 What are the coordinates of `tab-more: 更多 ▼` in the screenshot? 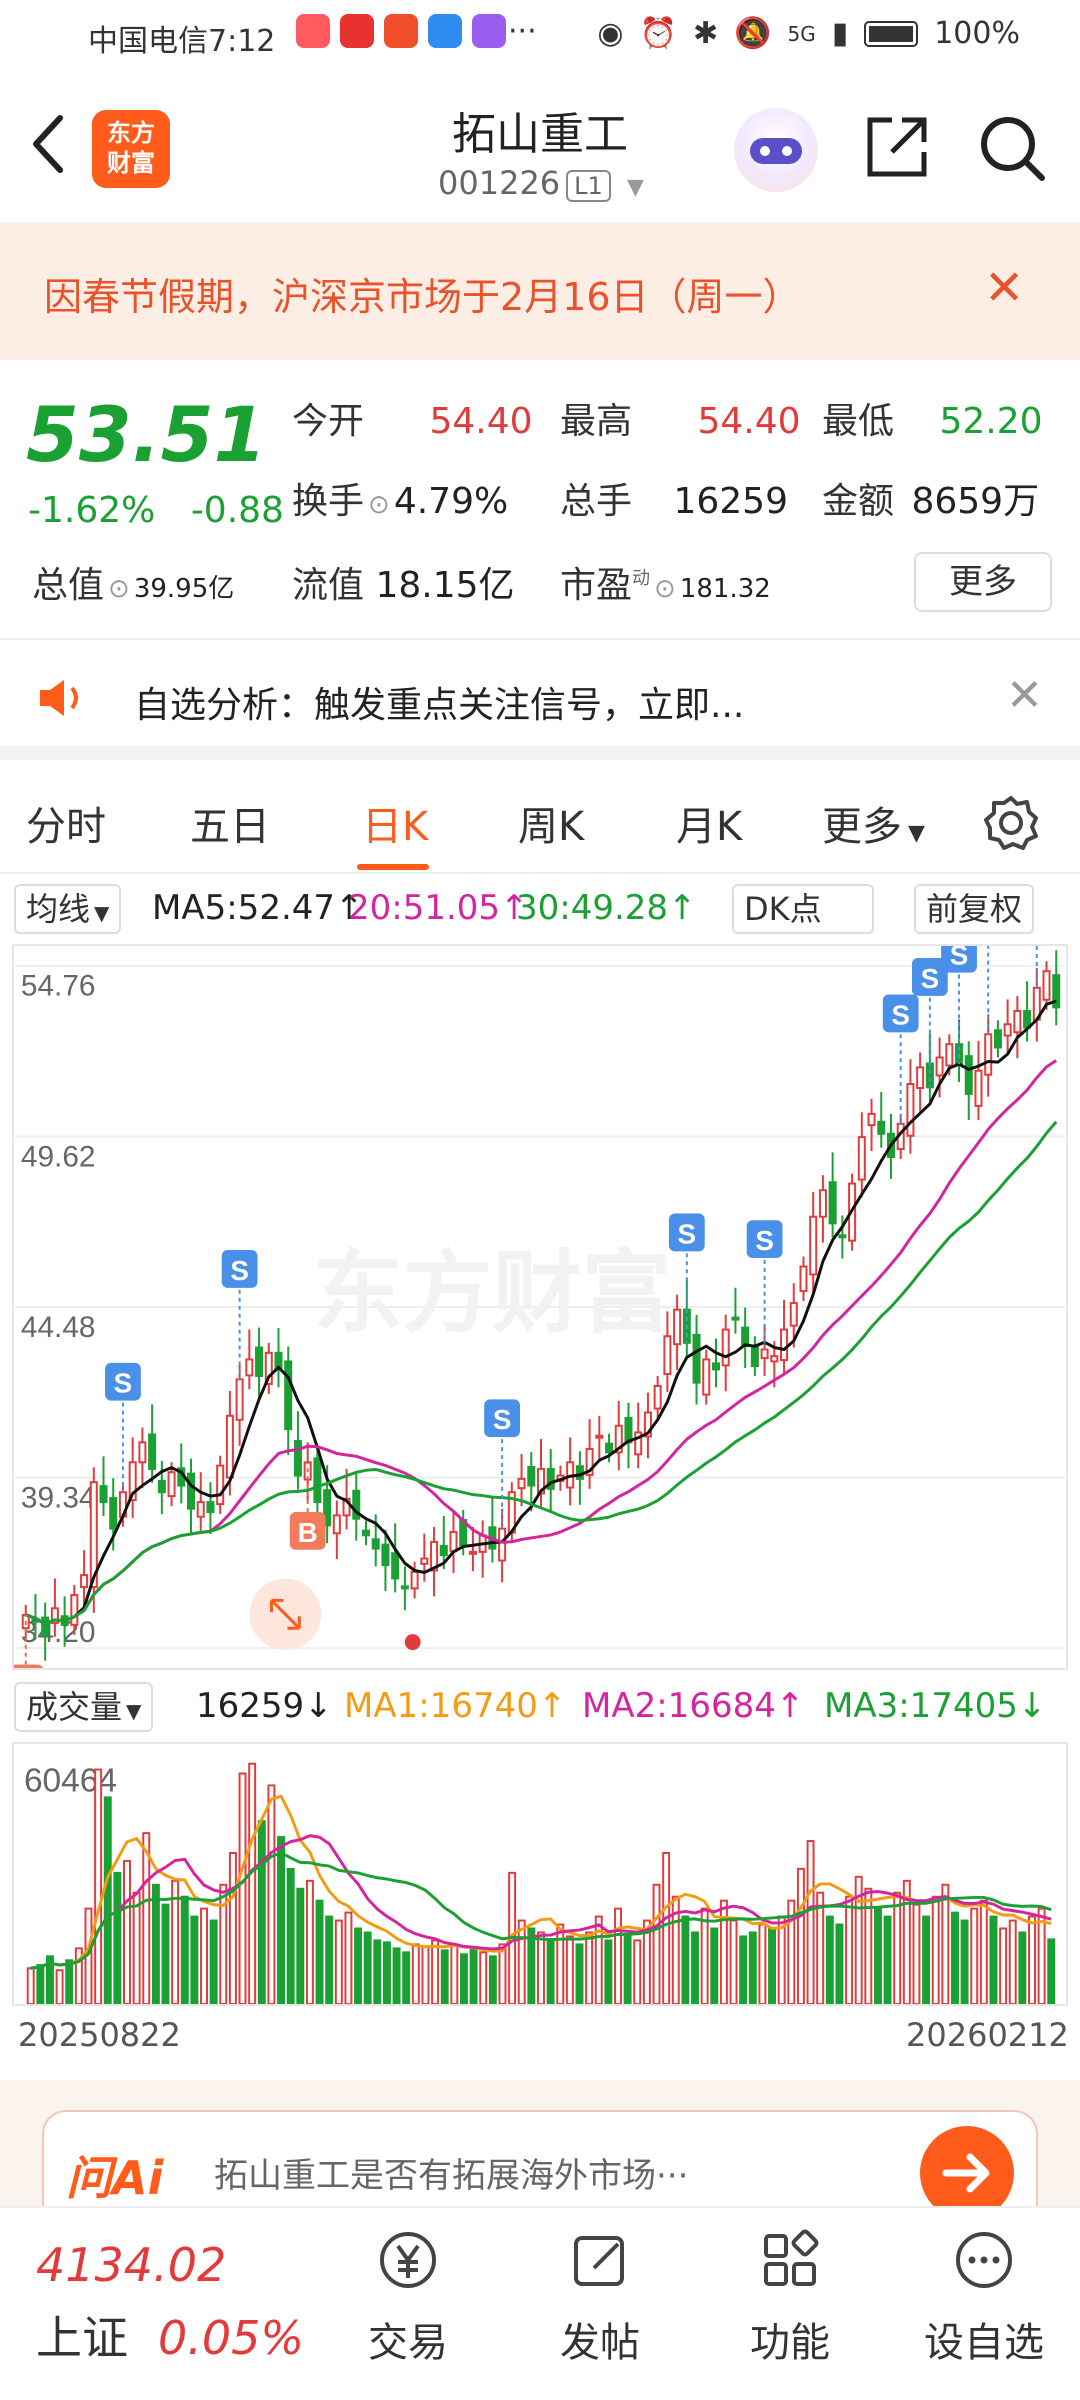 It's located at (873, 827).